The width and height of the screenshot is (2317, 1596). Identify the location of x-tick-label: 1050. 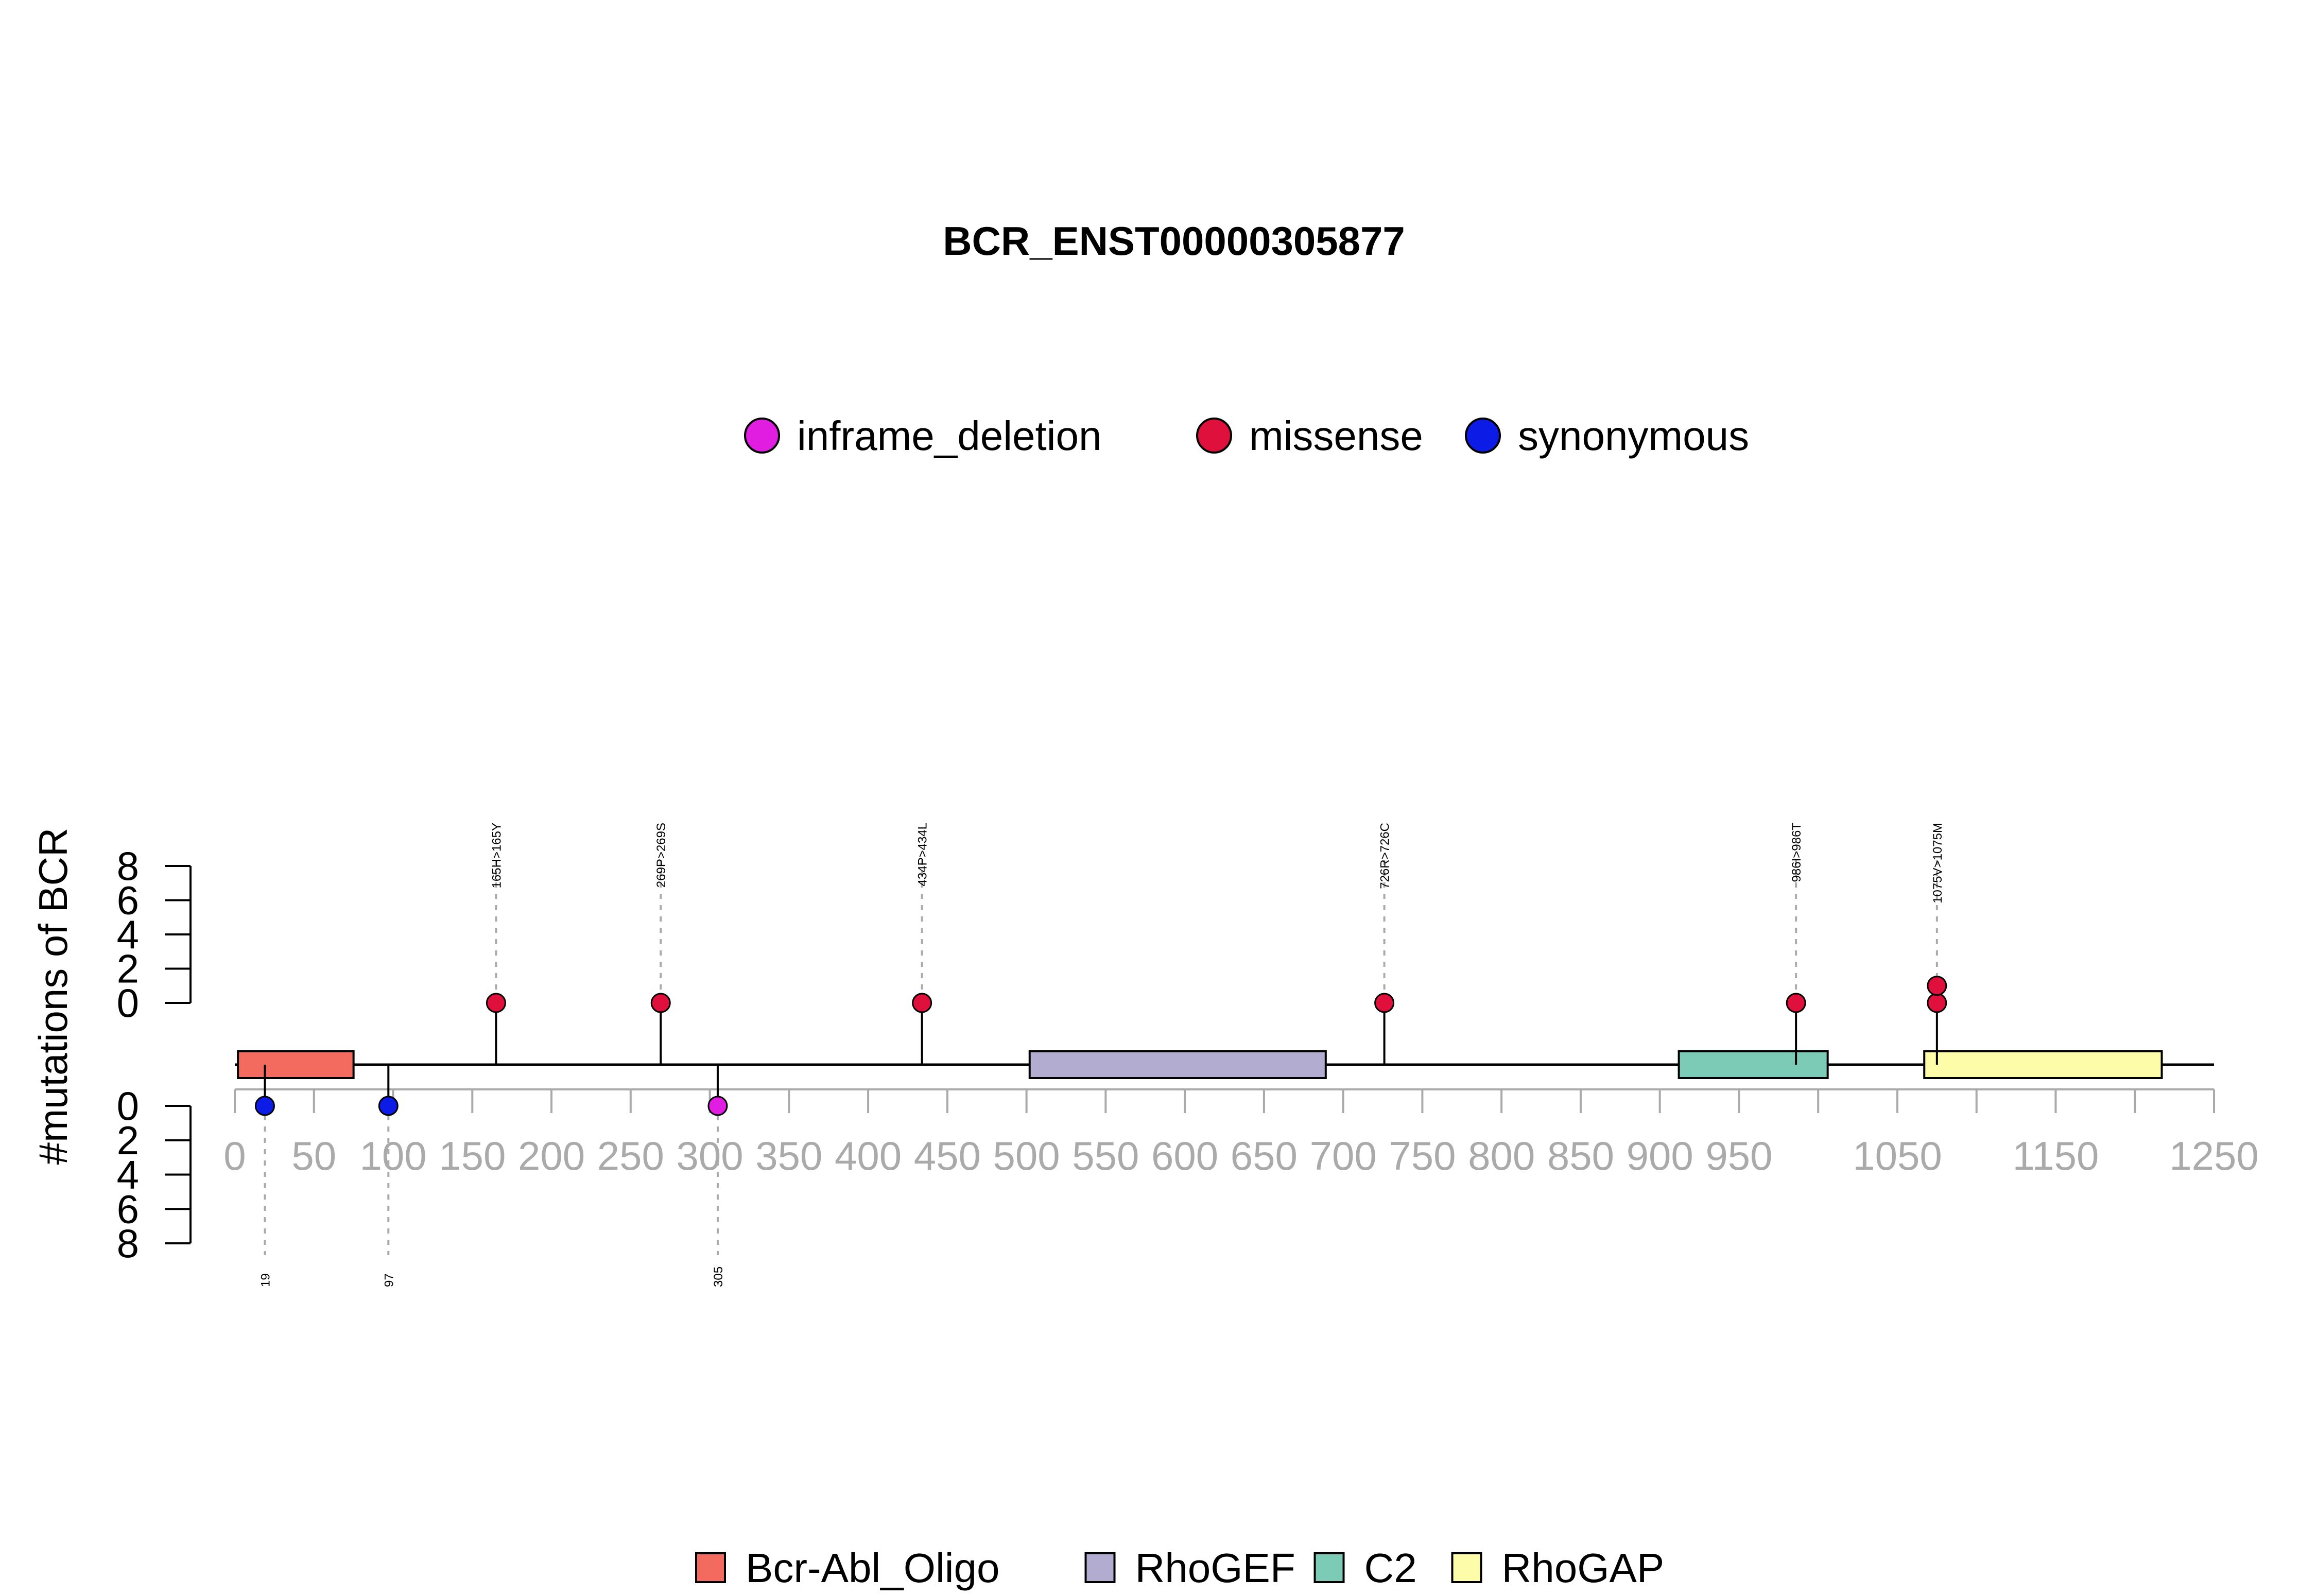
(1897, 1155).